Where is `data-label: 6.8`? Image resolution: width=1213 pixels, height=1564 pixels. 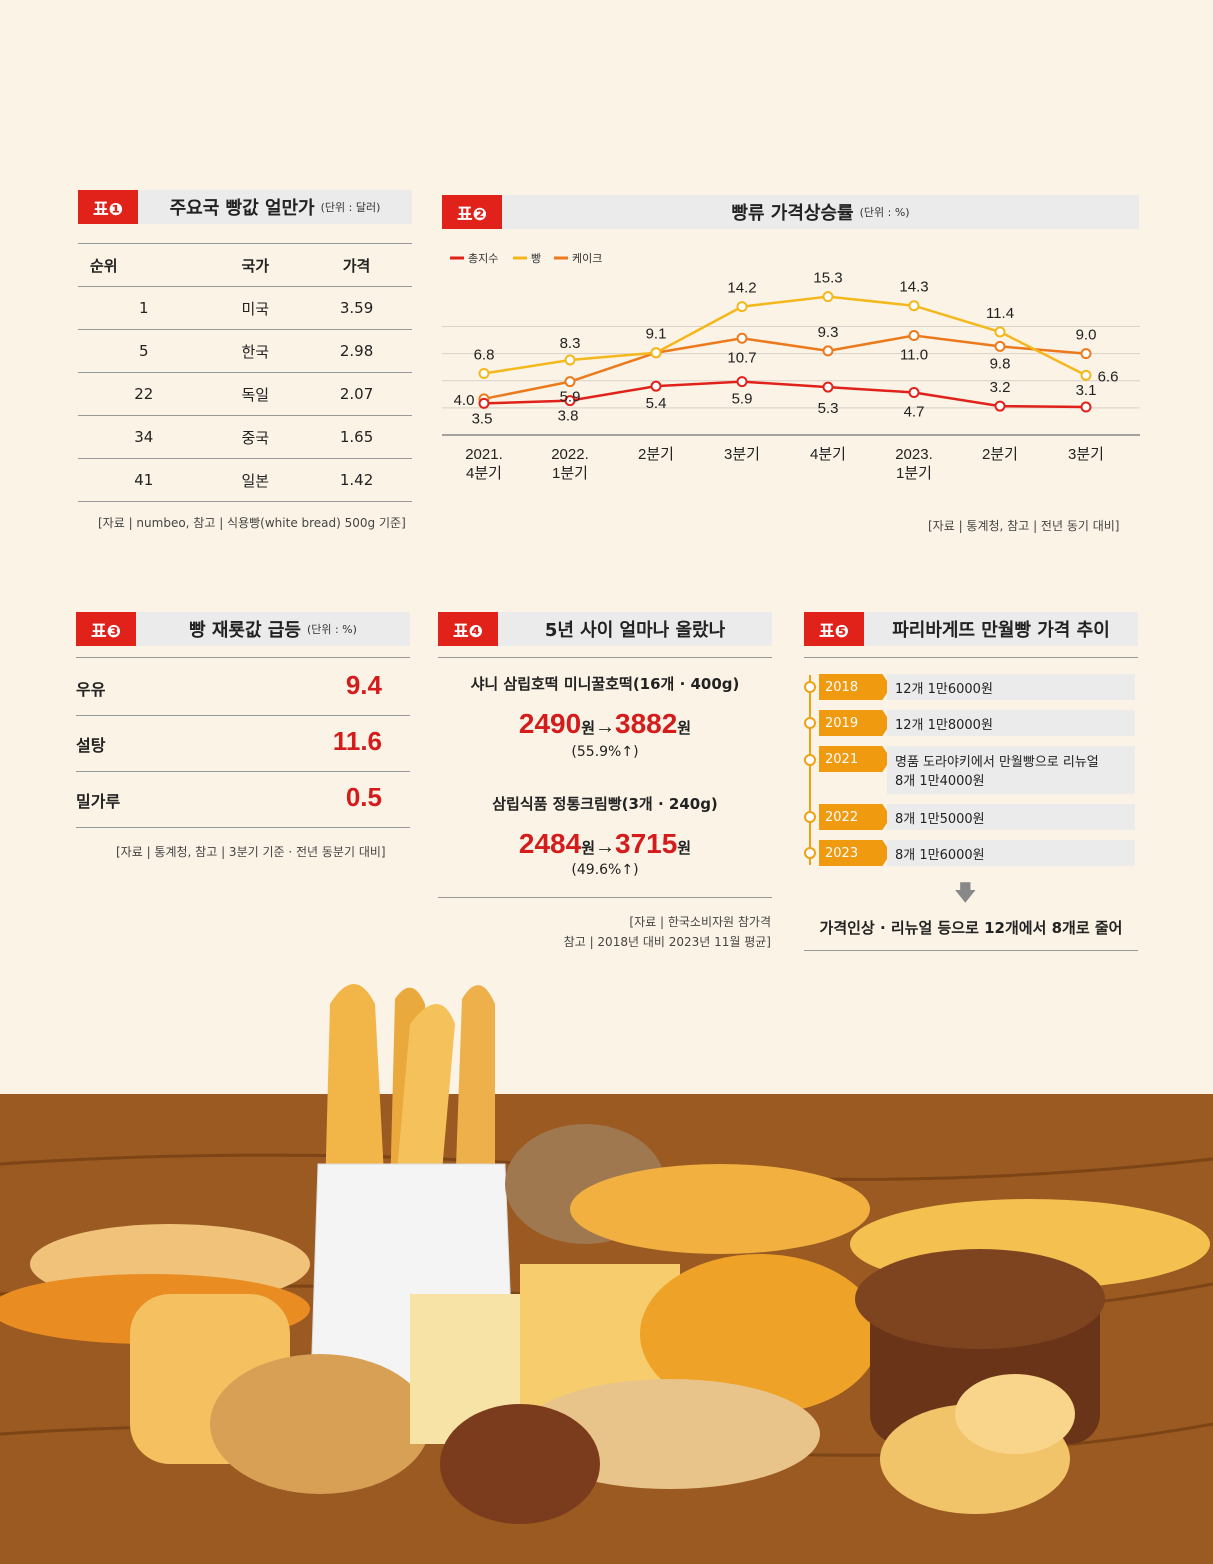
data-label: 6.8 is located at coordinates (484, 355).